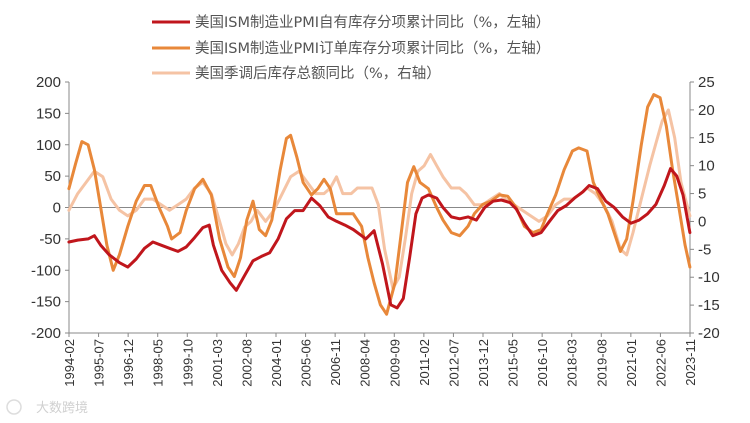  Describe the element at coordinates (372, 22) in the screenshot. I see `legend-label-owned-inventory: 美国ISM制造业PMI自有库存分项累计同比（%，左轴）` at that location.